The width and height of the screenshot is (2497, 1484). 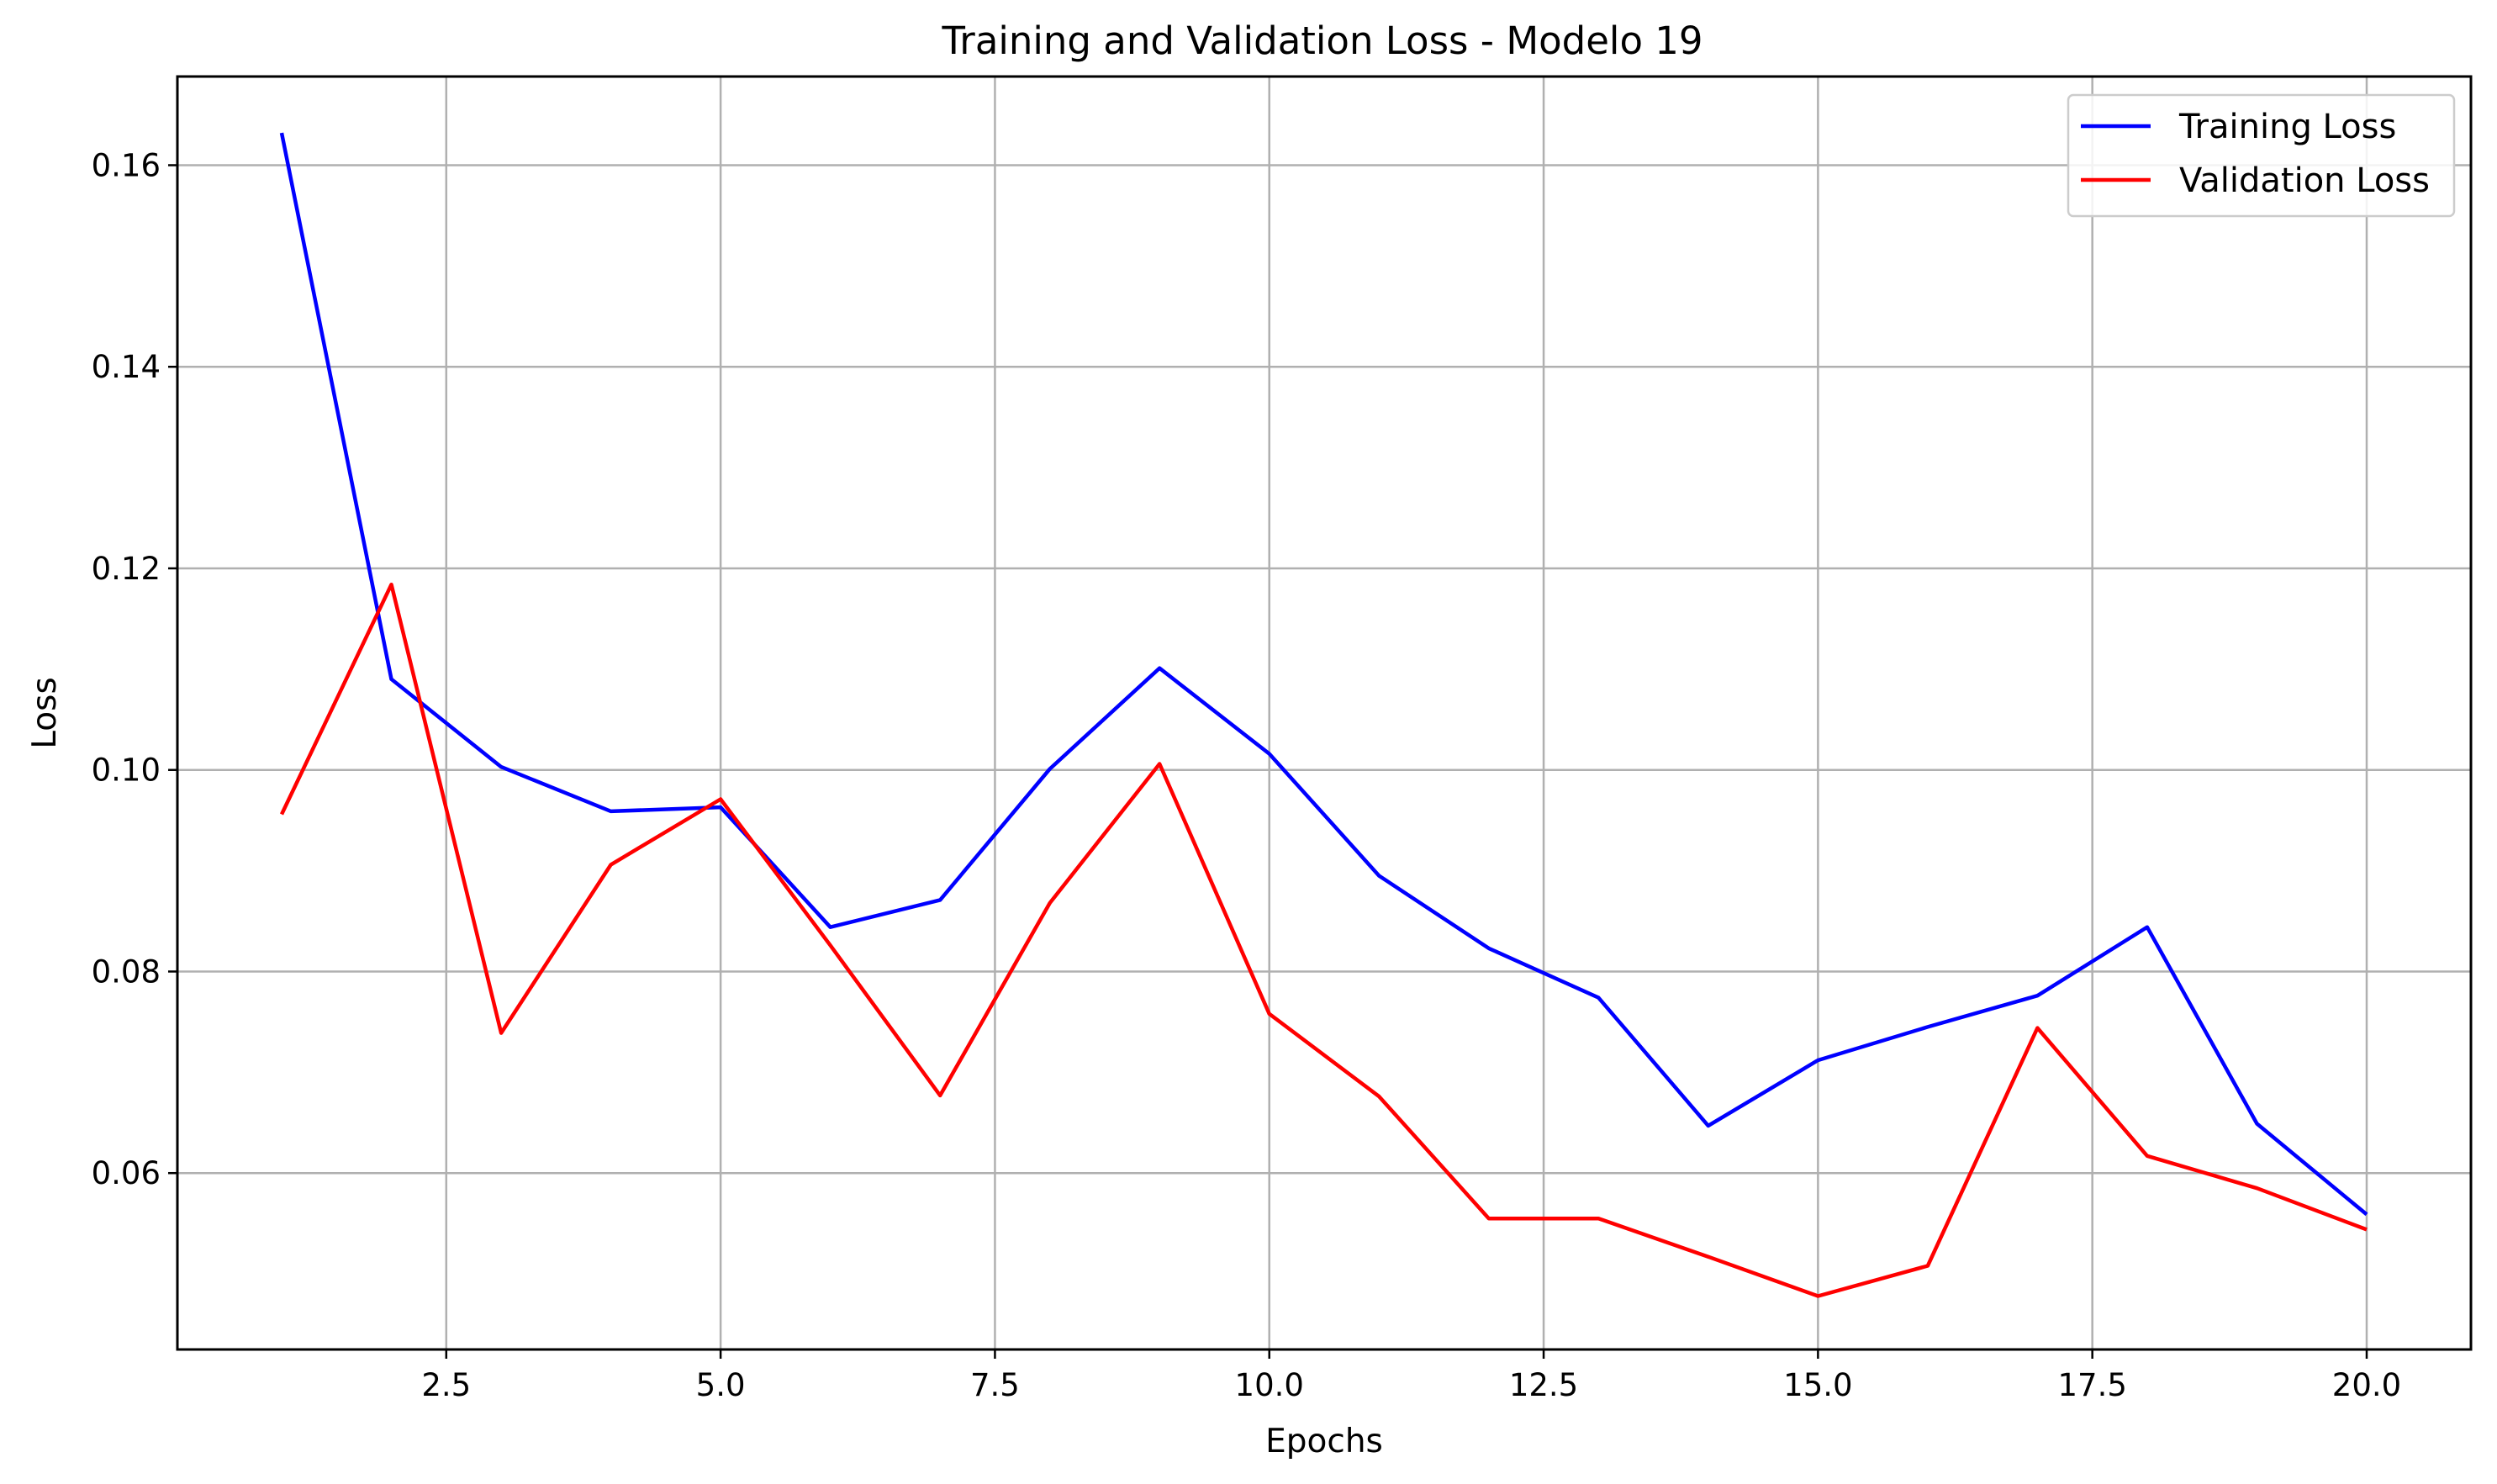 What do you see at coordinates (126, 367) in the screenshot?
I see `y-tick-label: 0.14` at bounding box center [126, 367].